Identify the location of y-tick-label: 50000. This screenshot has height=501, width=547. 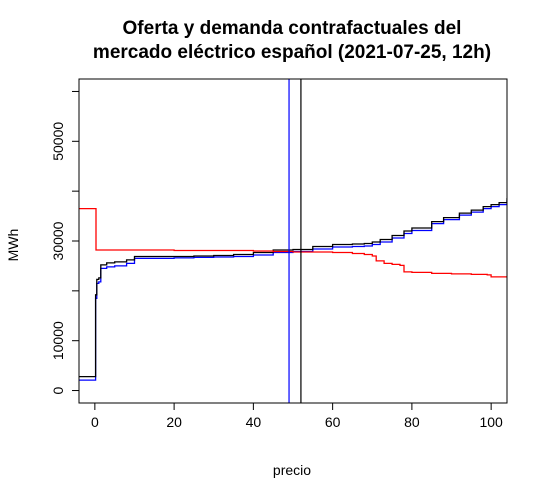
(58, 141).